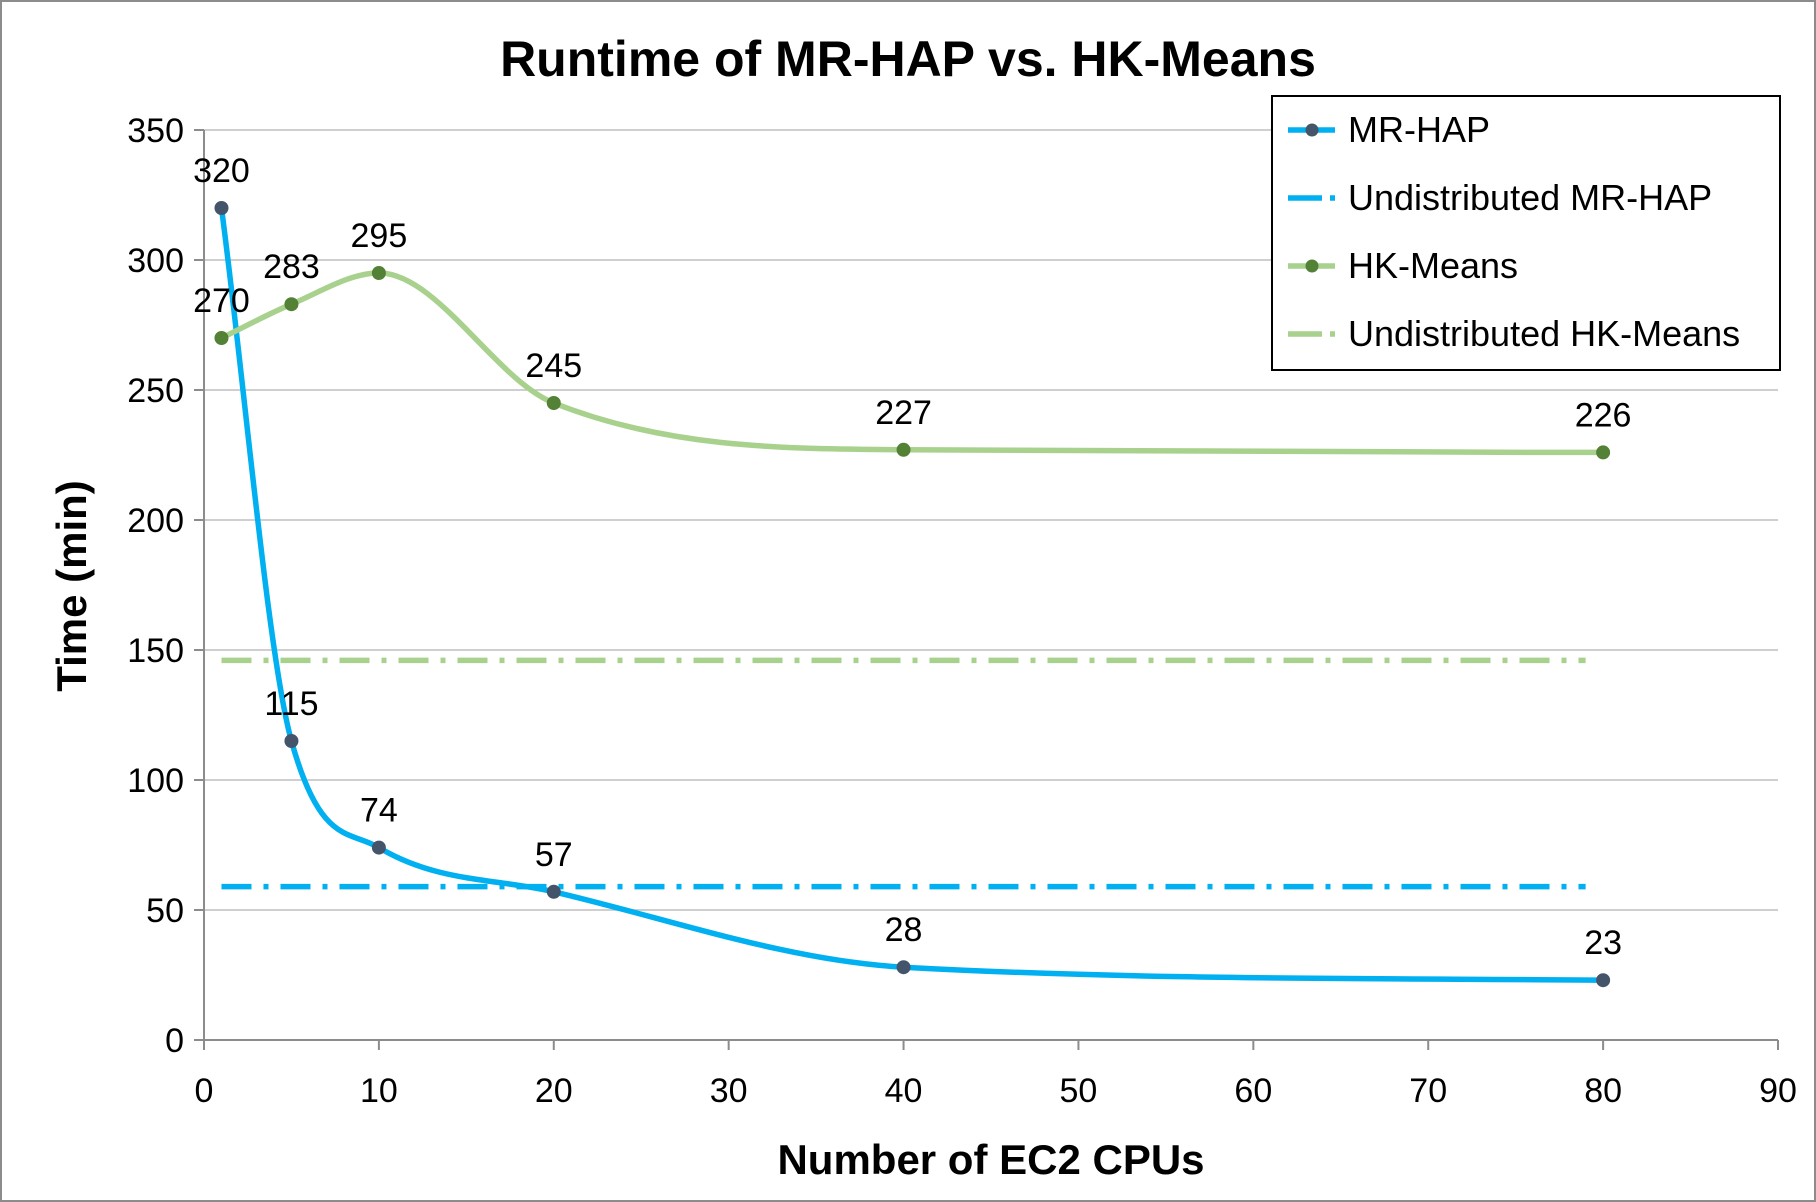 The image size is (1816, 1202). Describe the element at coordinates (71, 586) in the screenshot. I see `y-axis-title: Time (min)` at that location.